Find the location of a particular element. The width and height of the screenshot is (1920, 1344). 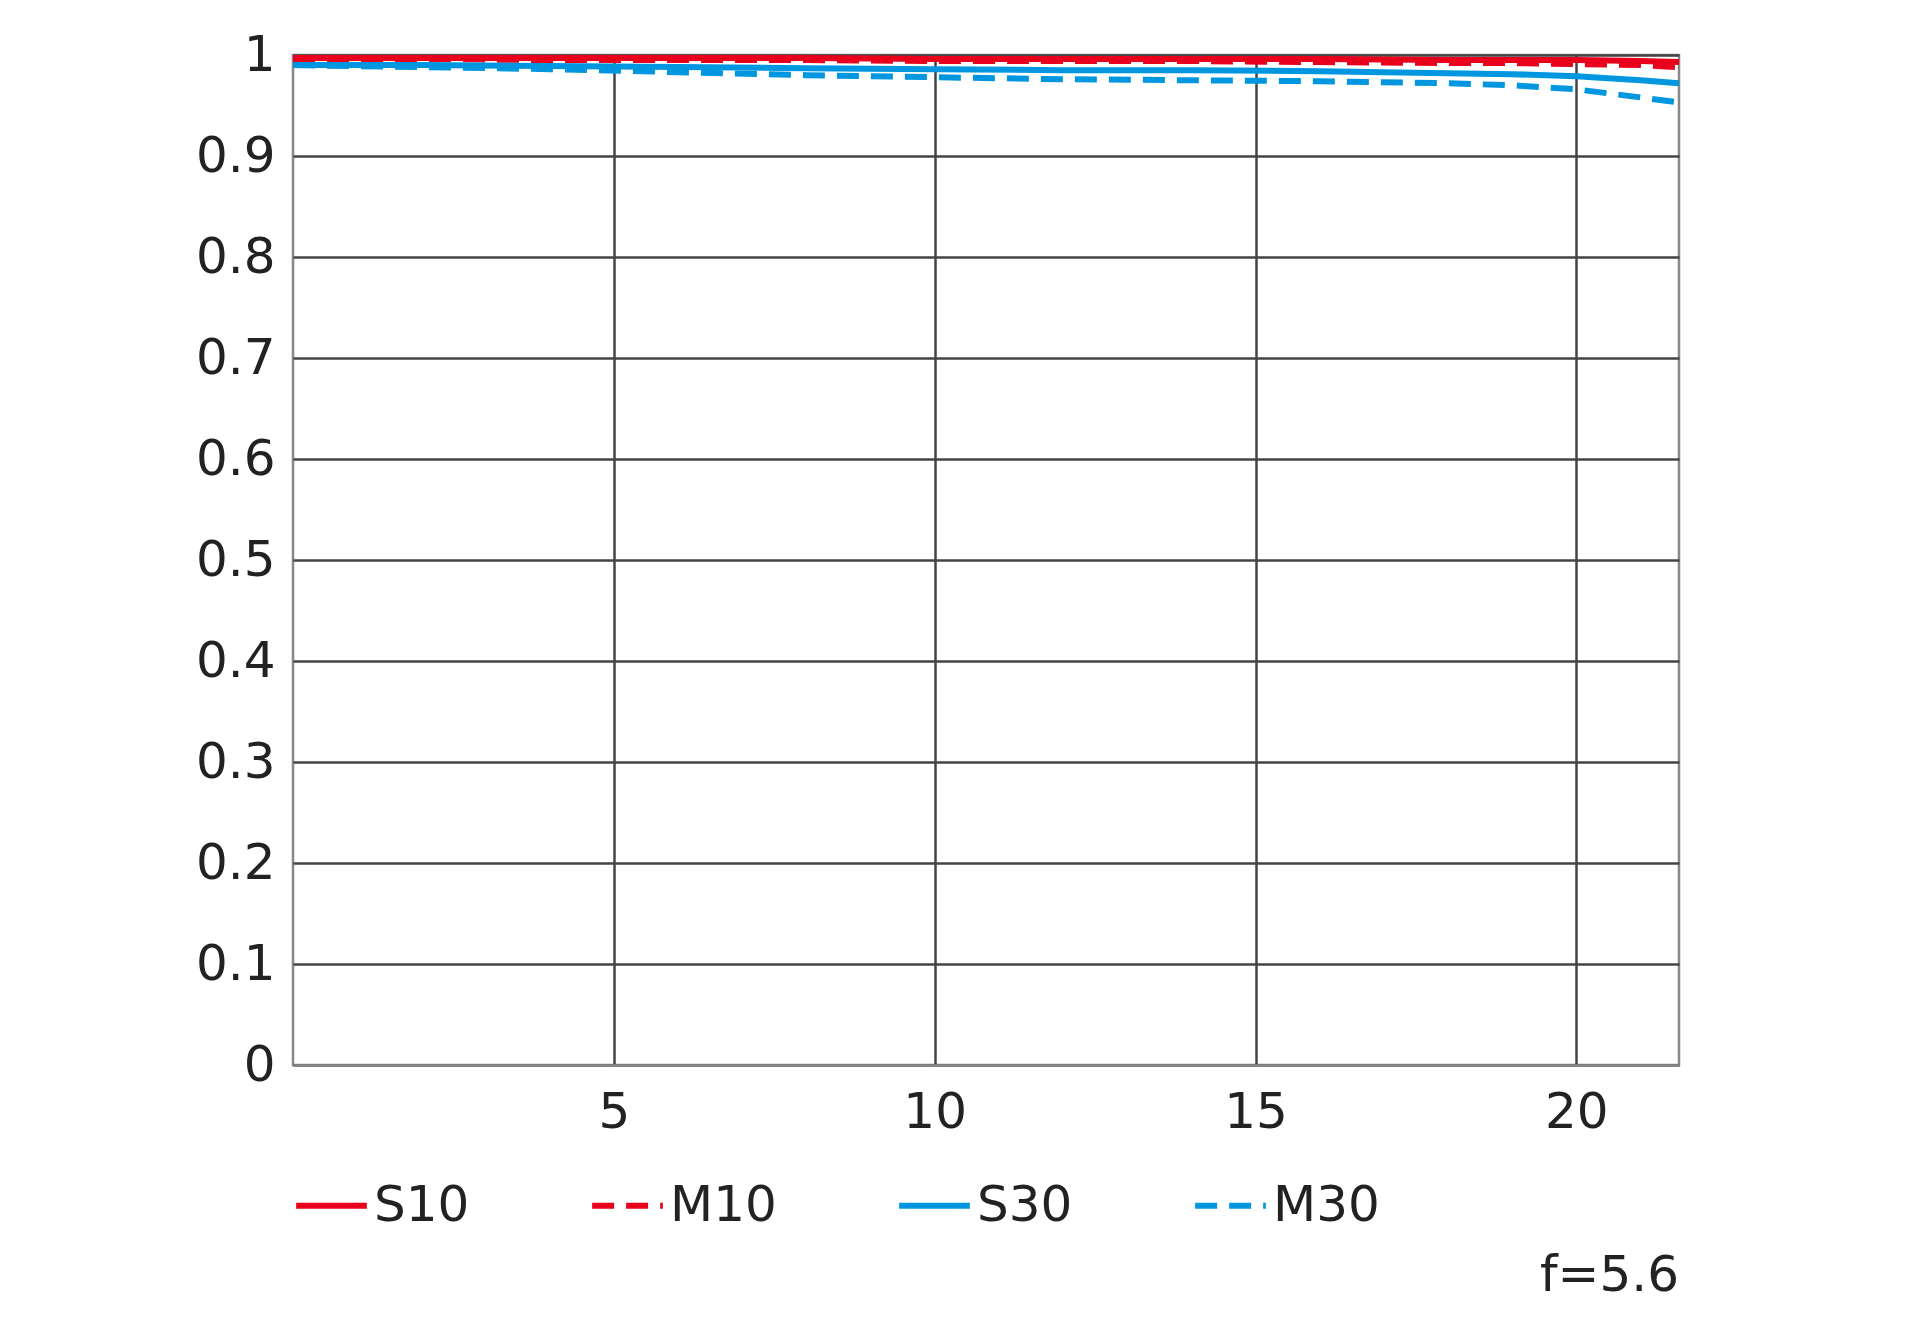

x-tick-label: 10 is located at coordinates (935, 1110).